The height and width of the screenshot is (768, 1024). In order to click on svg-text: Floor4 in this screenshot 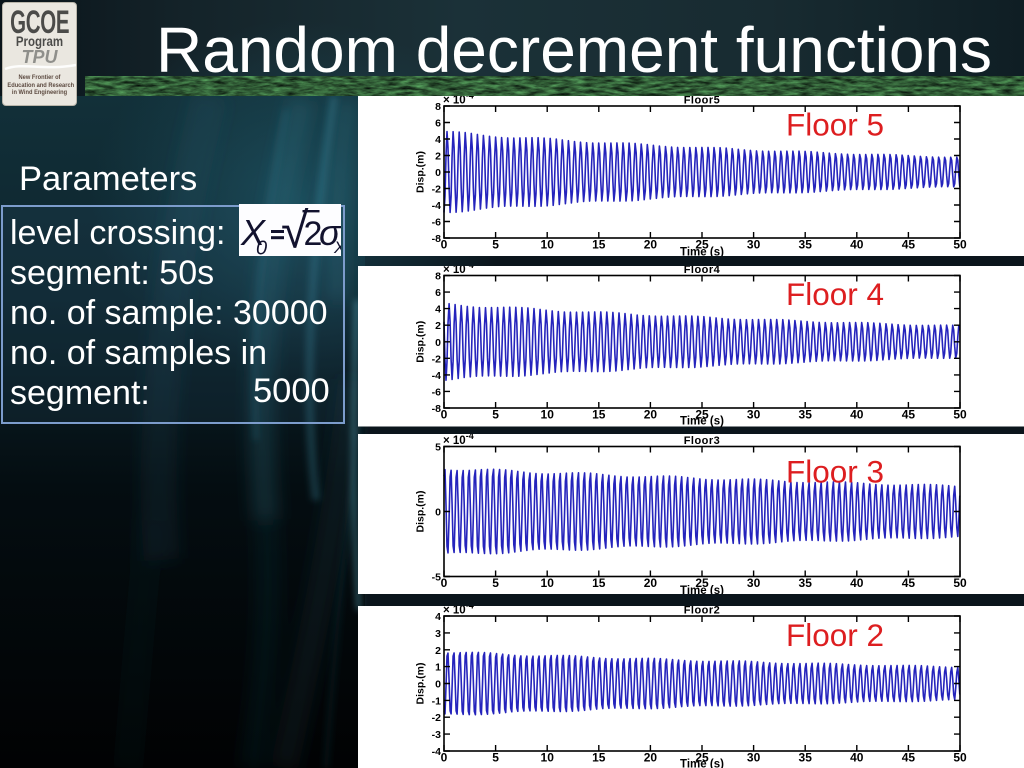, I will do `click(702, 271)`.